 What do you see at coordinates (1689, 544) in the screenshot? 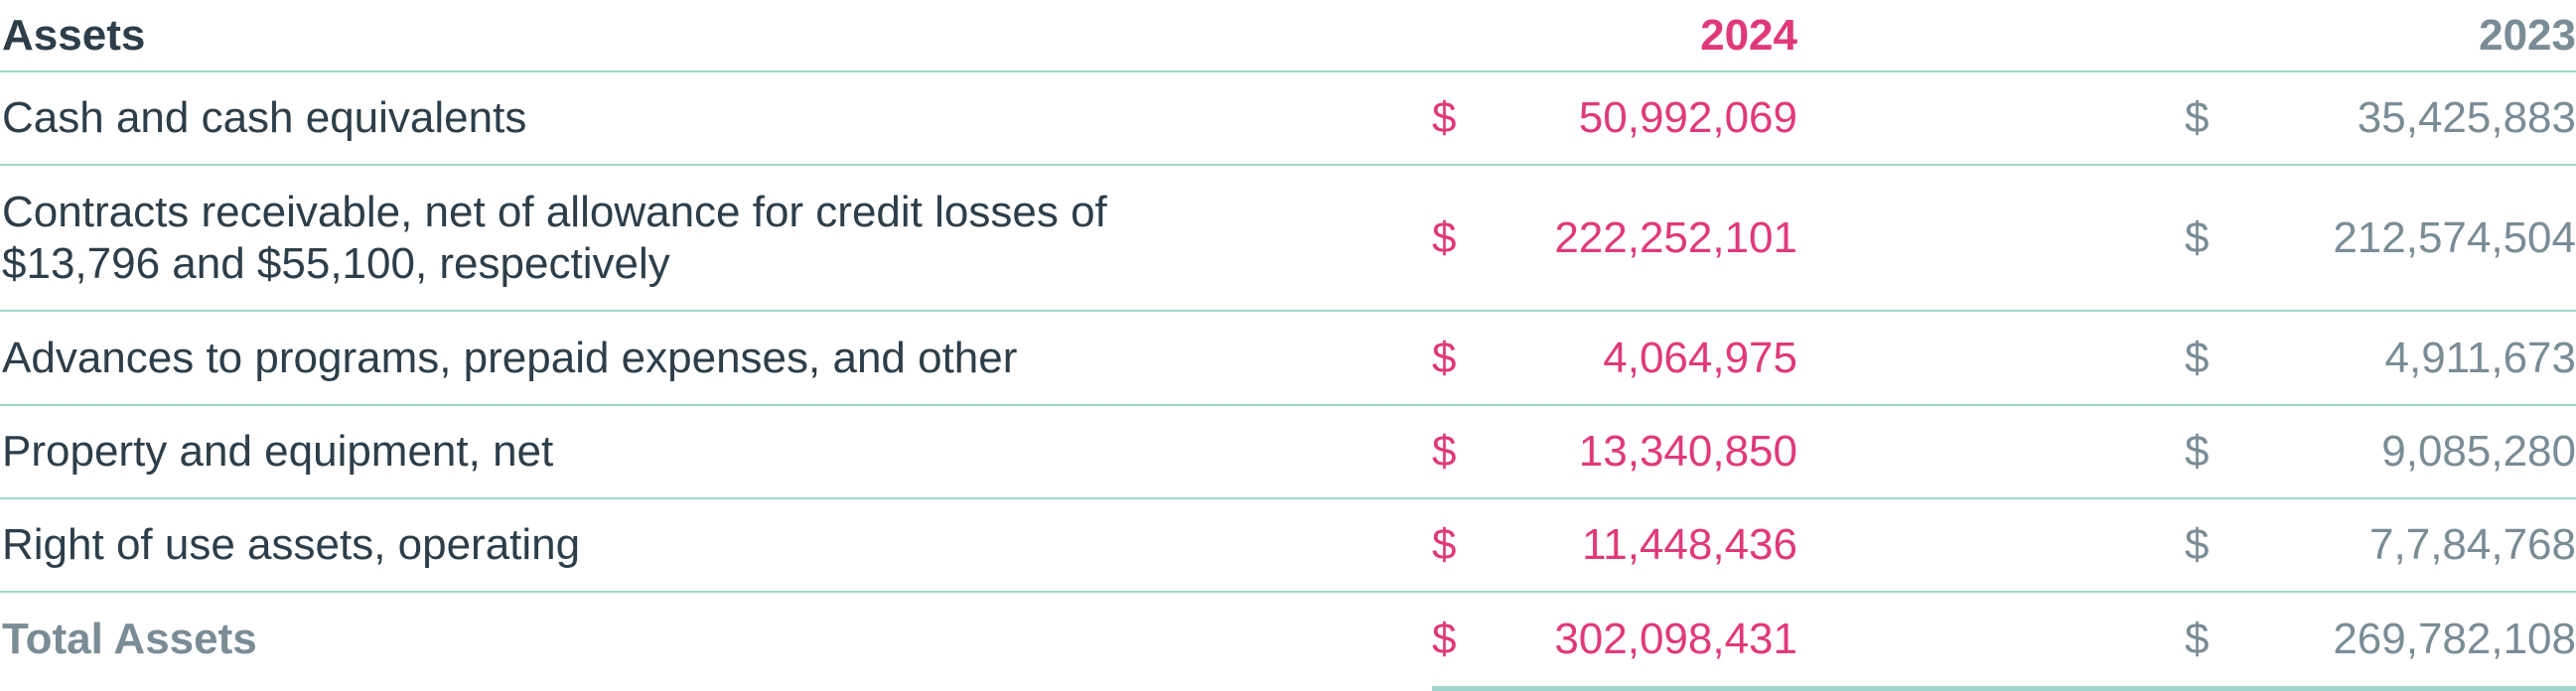
I see `amount-2024: 11,448,436` at bounding box center [1689, 544].